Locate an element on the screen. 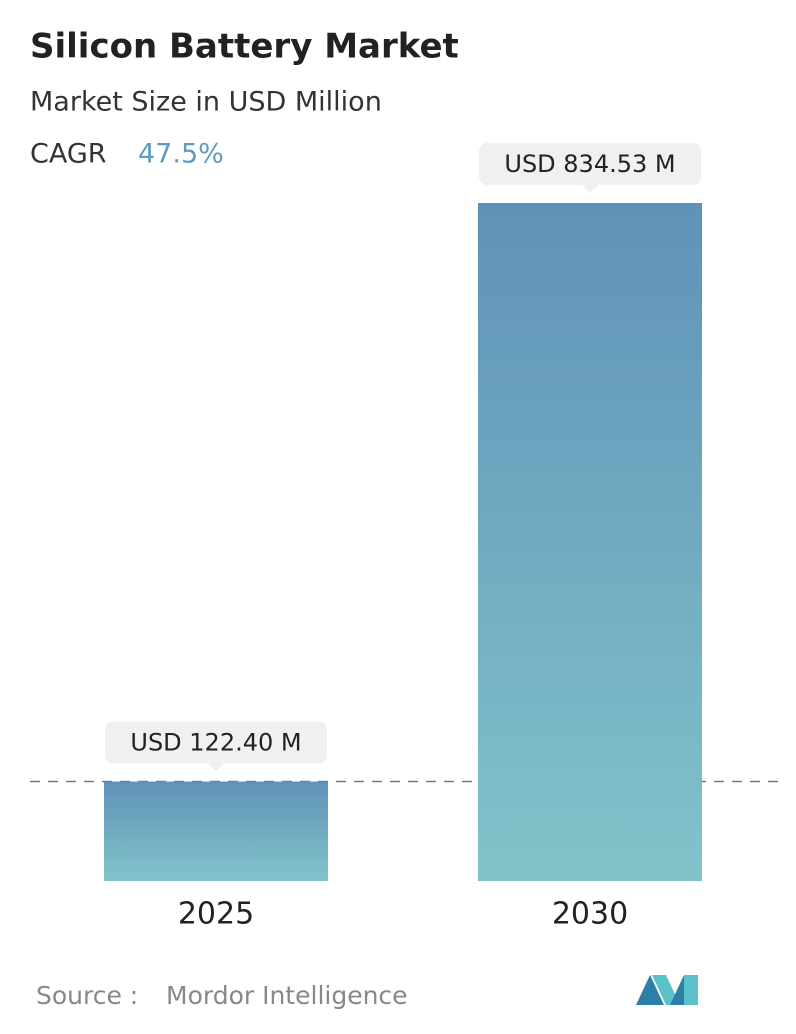  x-tick-label: 2025 is located at coordinates (216, 914).